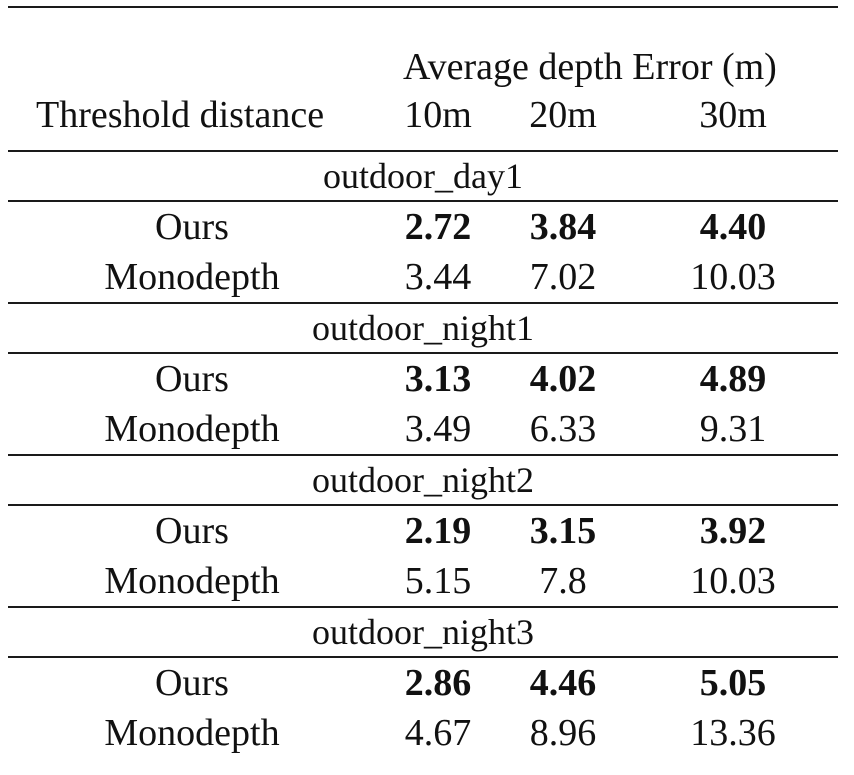 Image resolution: width=854 pixels, height=775 pixels. I want to click on section-header: outdoor_day1, so click(423, 176).